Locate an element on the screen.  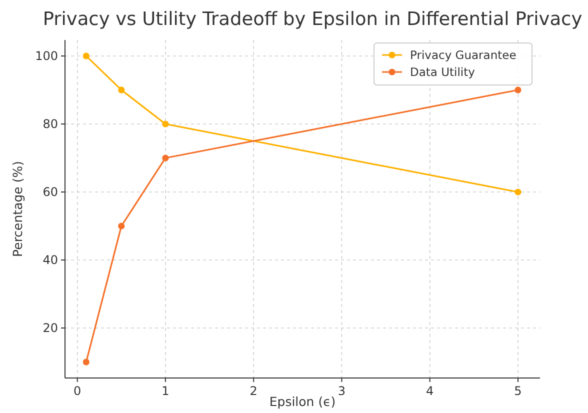
x-tick-label: 0 is located at coordinates (78, 391).